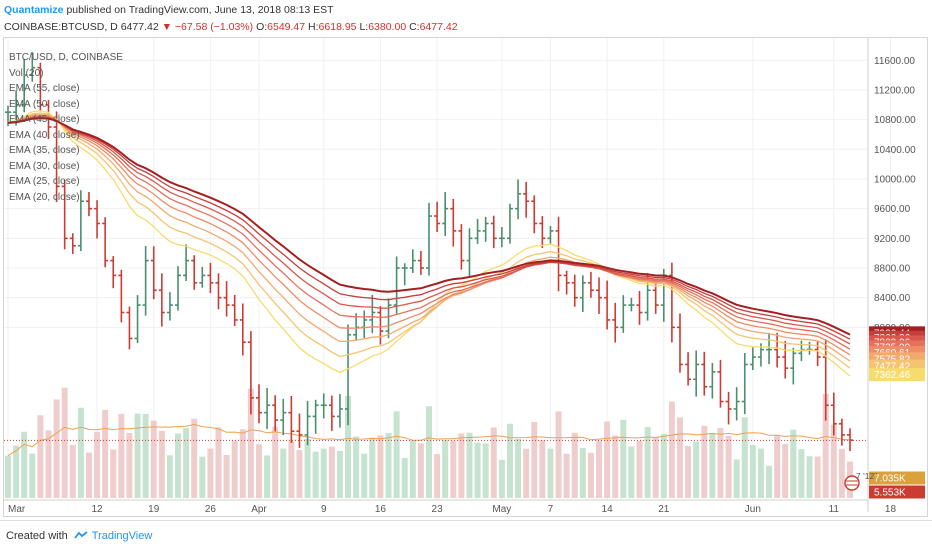 This screenshot has width=932, height=551. What do you see at coordinates (259, 509) in the screenshot?
I see `x-tick-label: Apr` at bounding box center [259, 509].